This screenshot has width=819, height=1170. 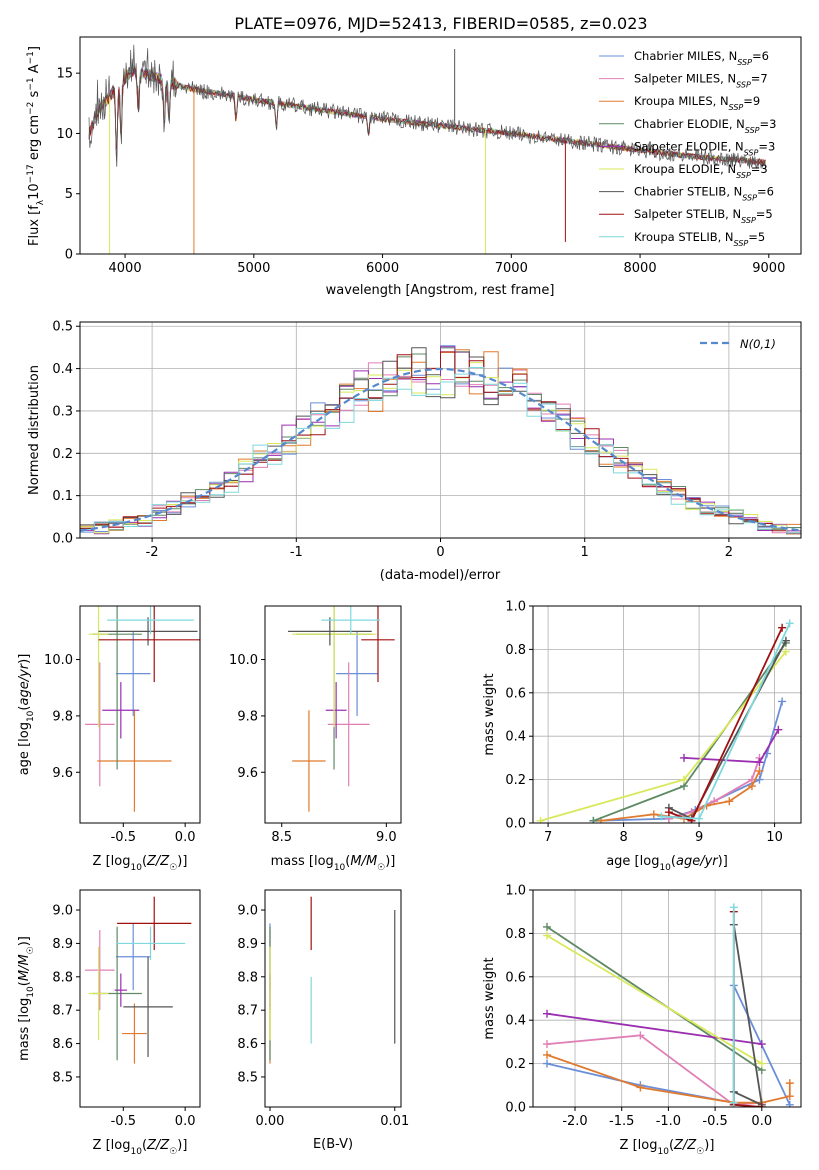 I want to click on age_weight-plot-area, so click(x=667, y=714).